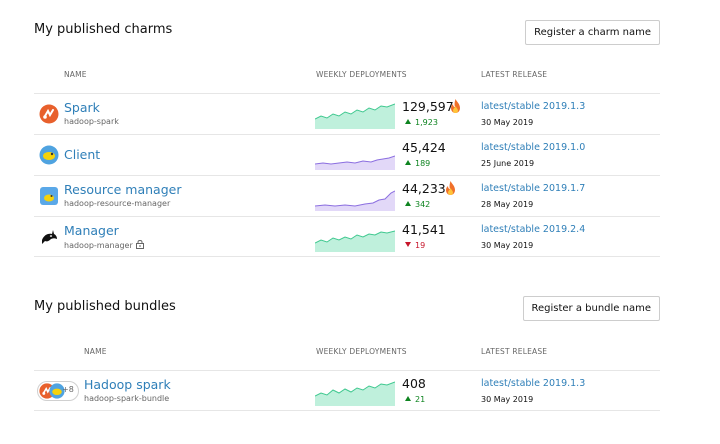 The width and height of the screenshot is (720, 444). What do you see at coordinates (514, 351) in the screenshot?
I see `bundles-col-release: LATEST RELEASE` at bounding box center [514, 351].